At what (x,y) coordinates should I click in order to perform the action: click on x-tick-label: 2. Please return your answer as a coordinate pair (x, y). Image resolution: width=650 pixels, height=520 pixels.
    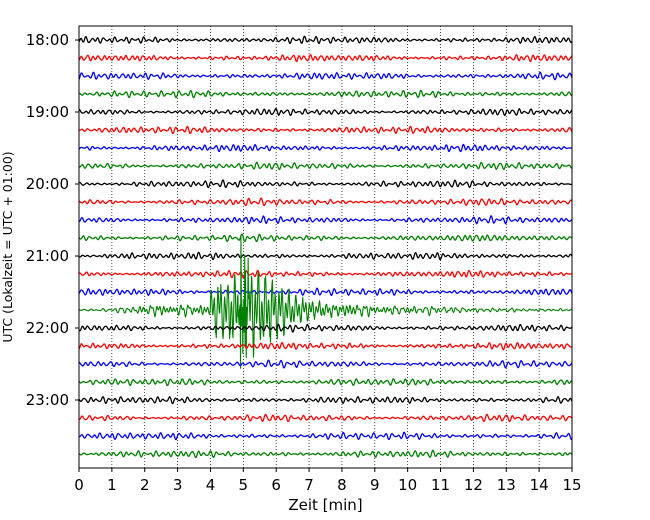
    Looking at the image, I should click on (145, 485).